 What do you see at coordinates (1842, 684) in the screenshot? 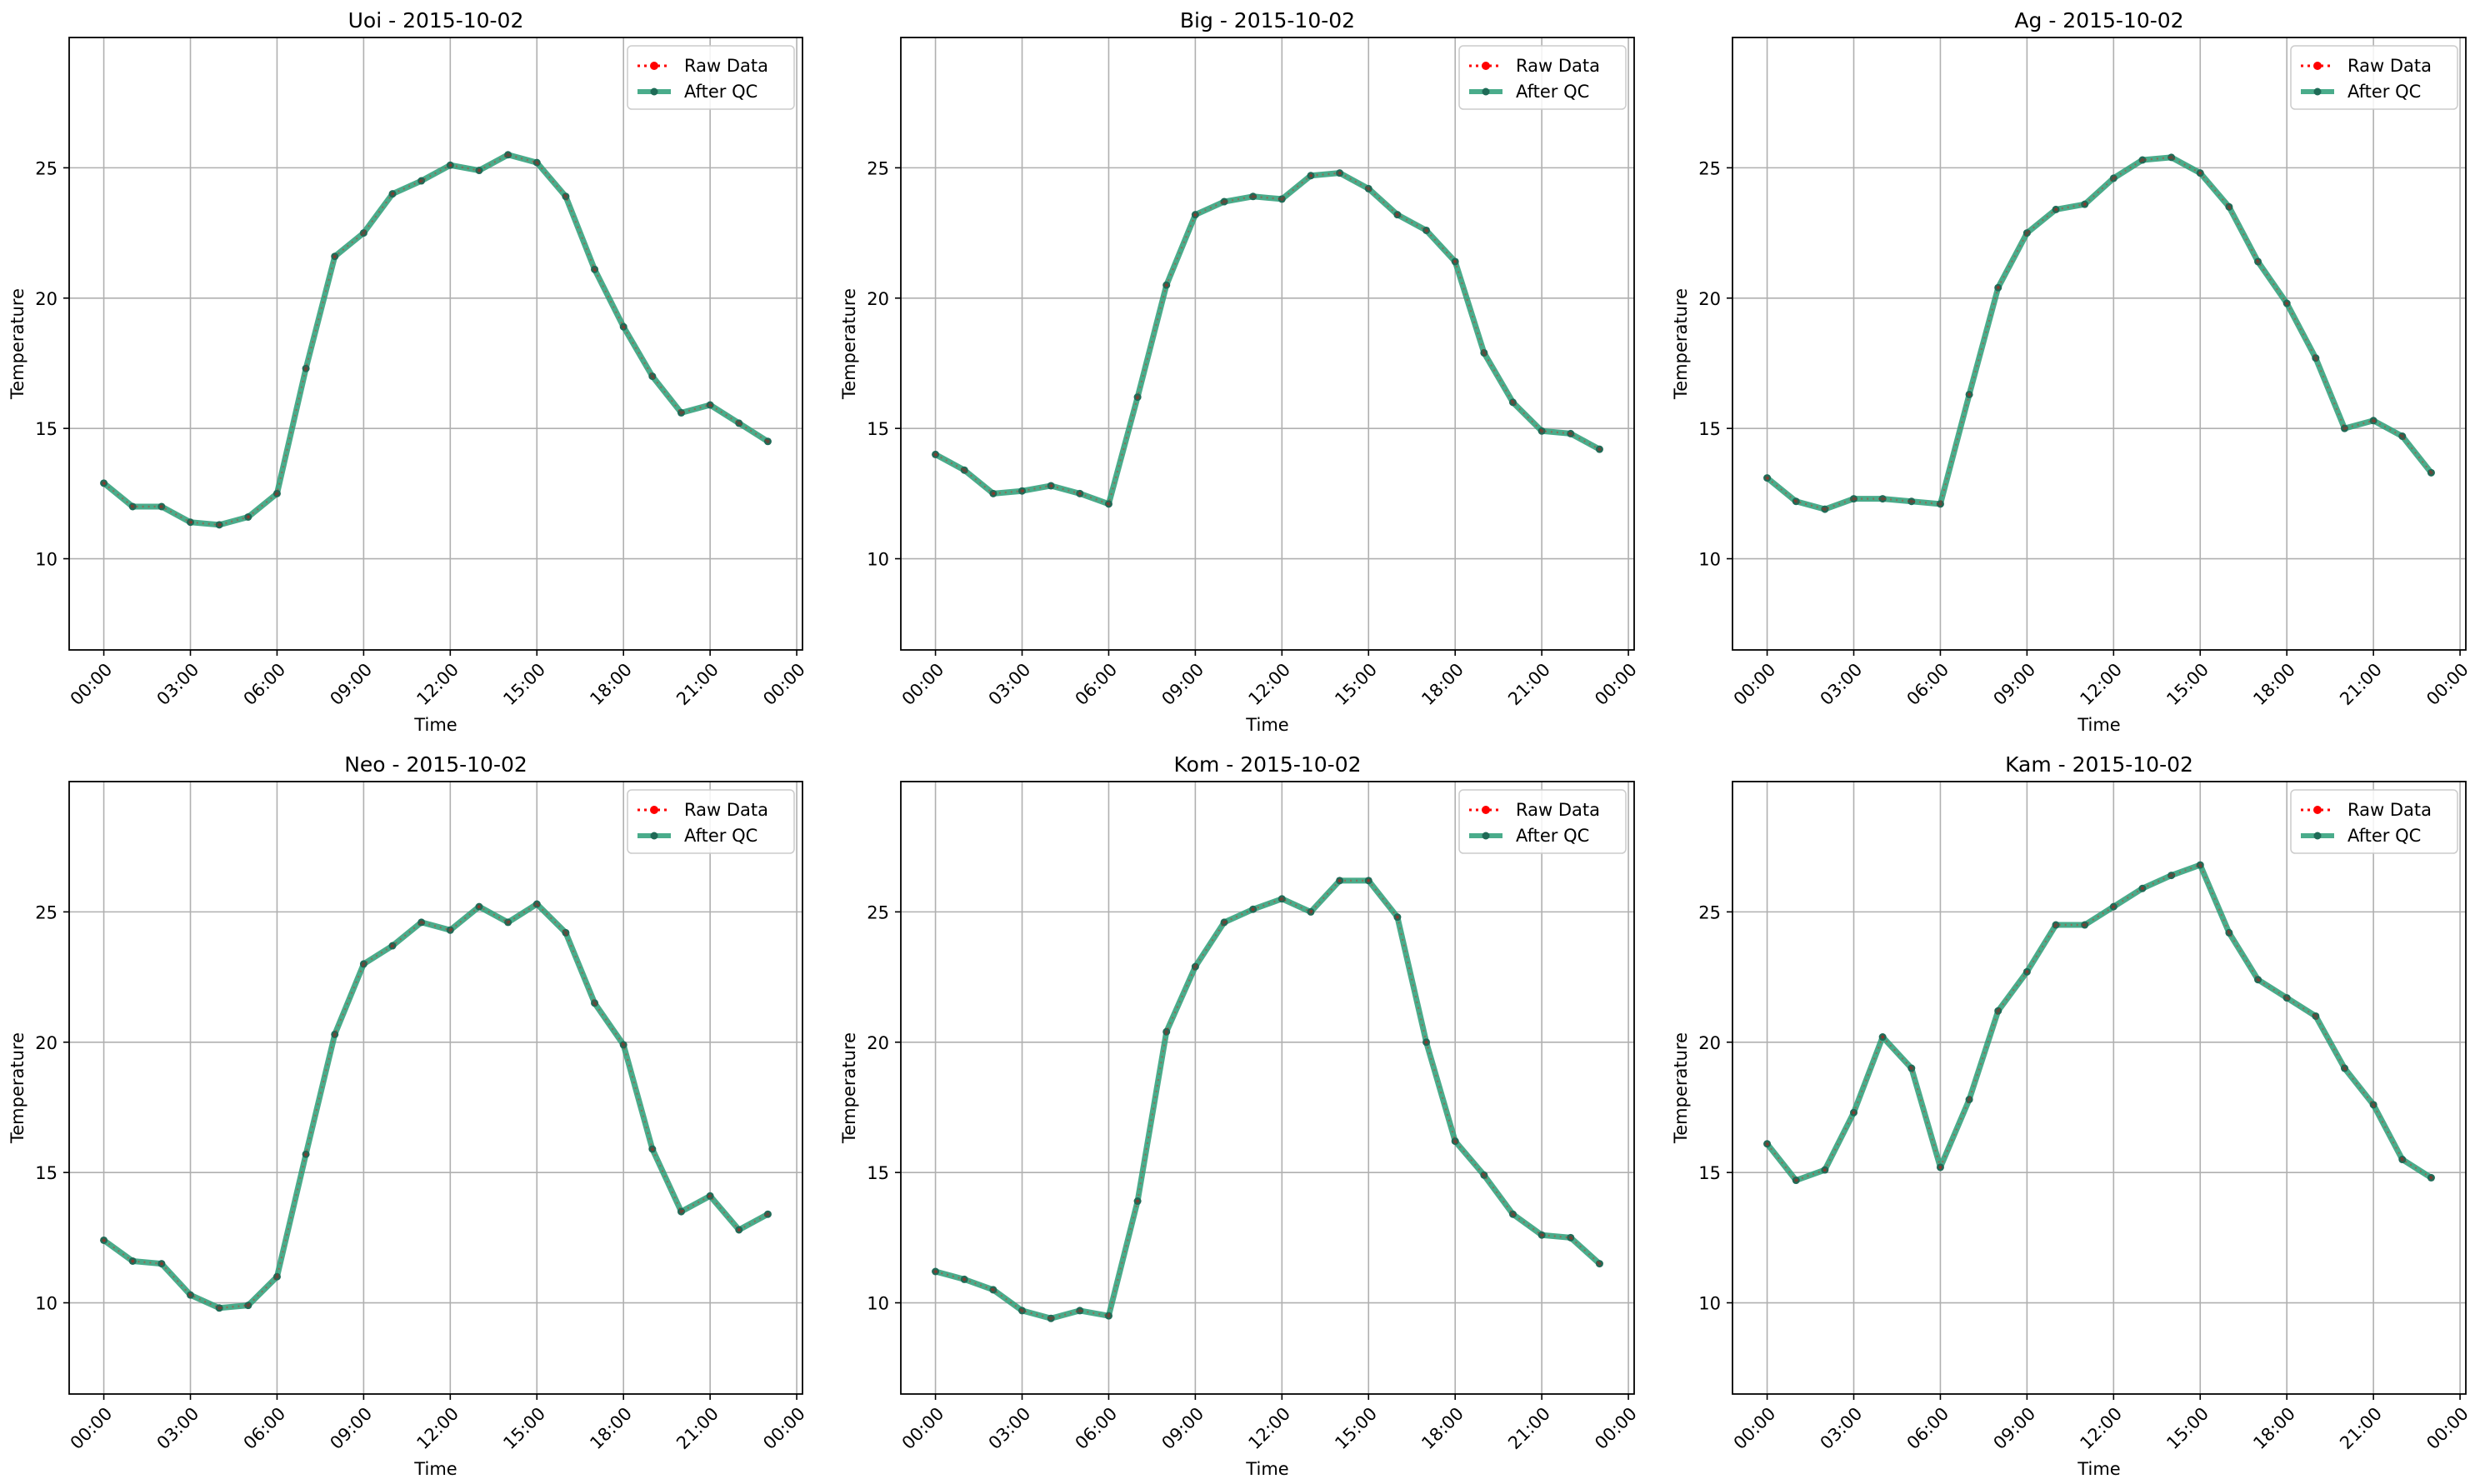
I see `x-tick-label: 03:00` at bounding box center [1842, 684].